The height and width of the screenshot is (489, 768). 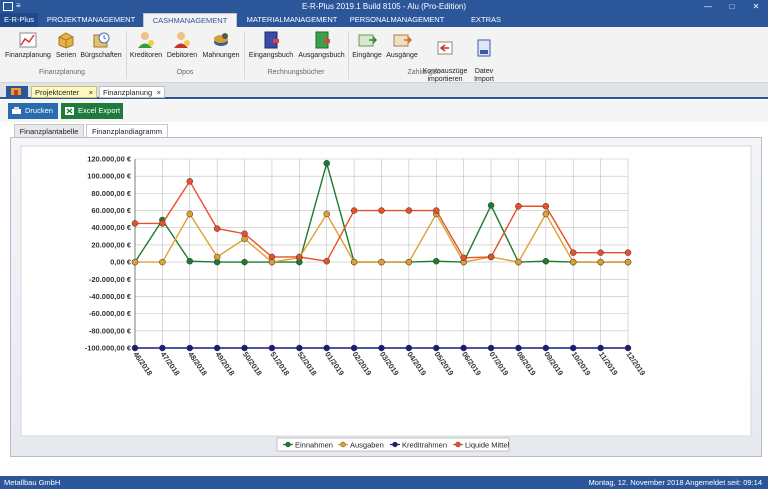 What do you see at coordinates (146, 40) in the screenshot?
I see `person-icon` at bounding box center [146, 40].